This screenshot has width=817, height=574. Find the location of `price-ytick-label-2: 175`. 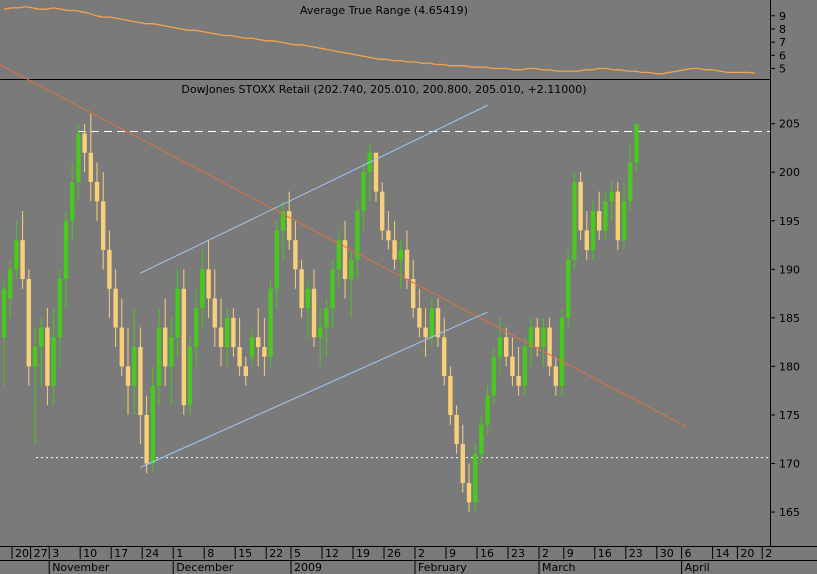

price-ytick-label-2: 175 is located at coordinates (789, 415).